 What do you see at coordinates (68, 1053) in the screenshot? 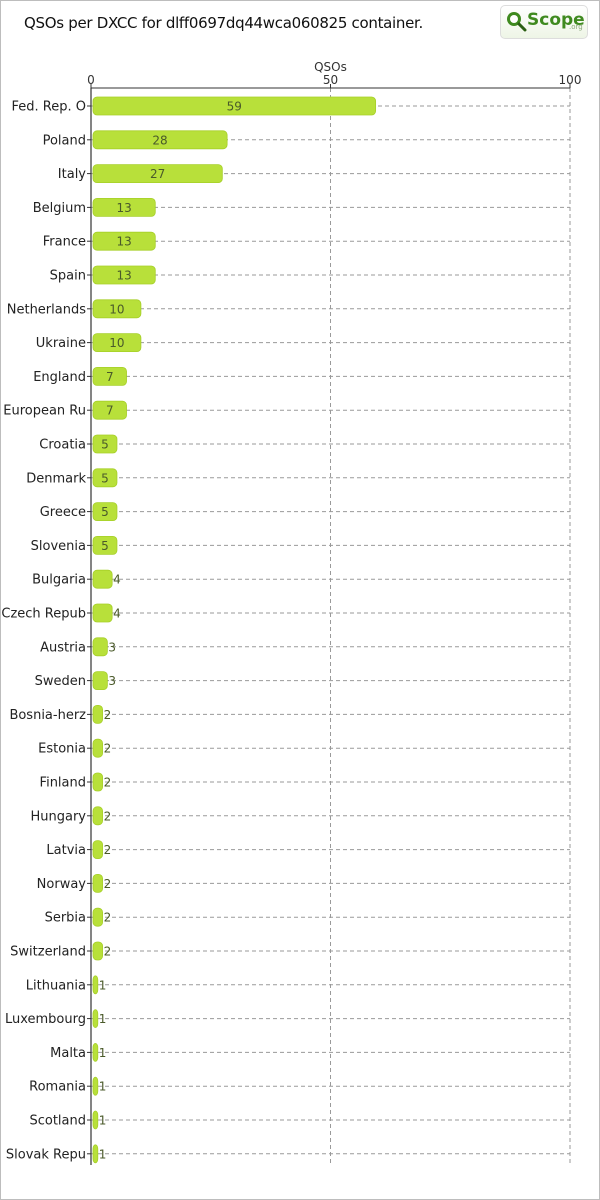
I see `category-label: Malta` at bounding box center [68, 1053].